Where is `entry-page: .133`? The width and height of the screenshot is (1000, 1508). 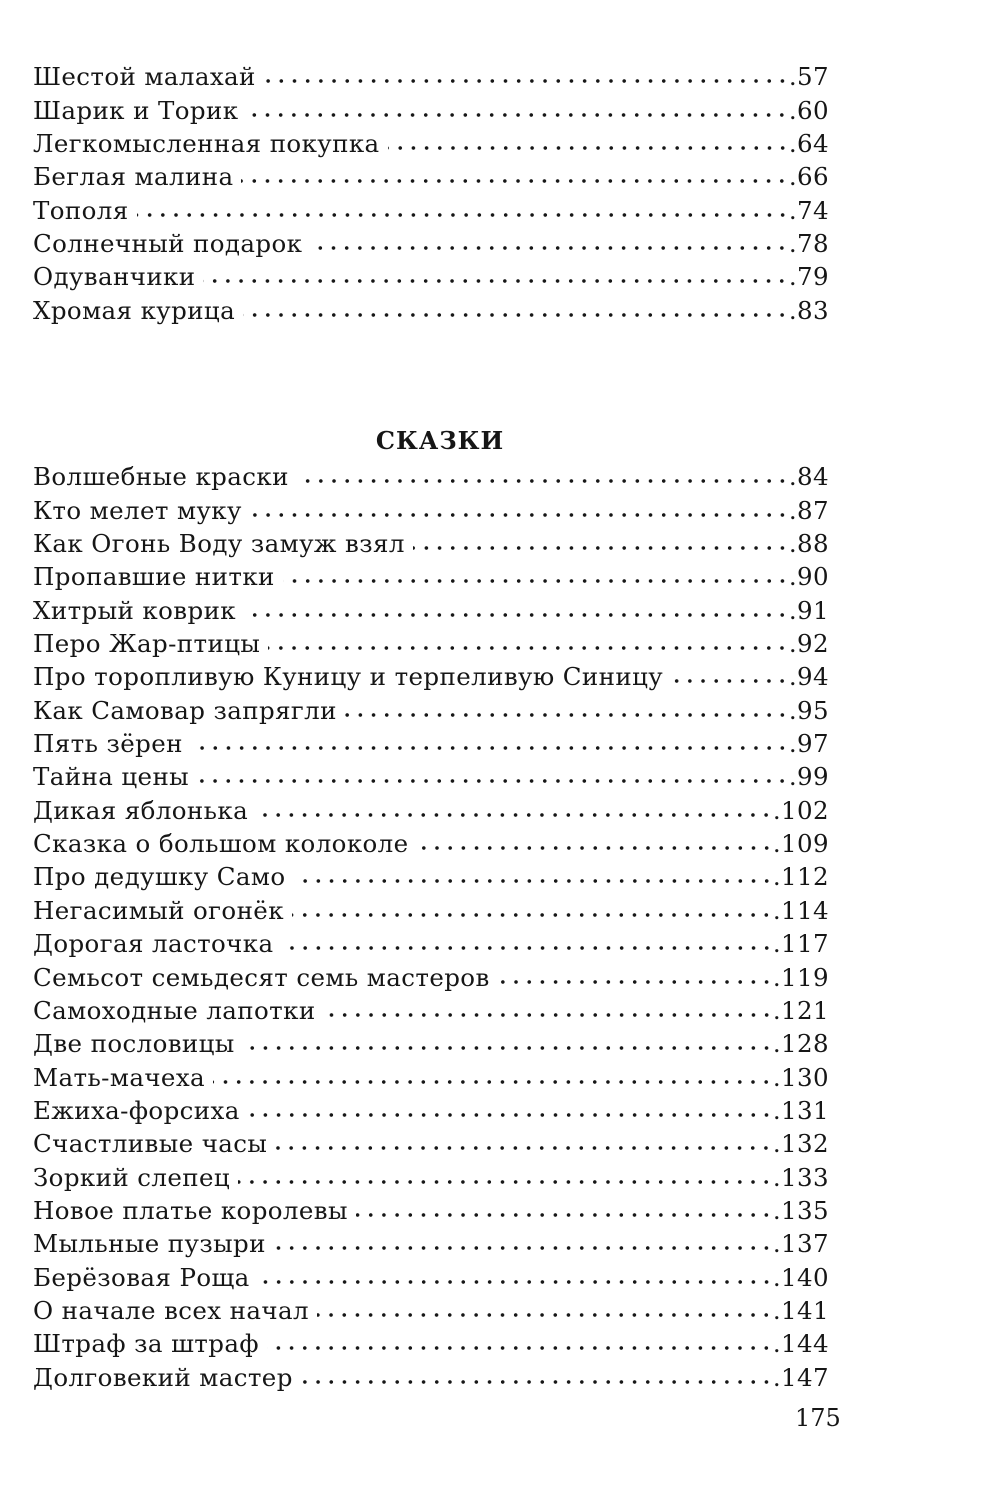
entry-page: .133 is located at coordinates (800, 1177).